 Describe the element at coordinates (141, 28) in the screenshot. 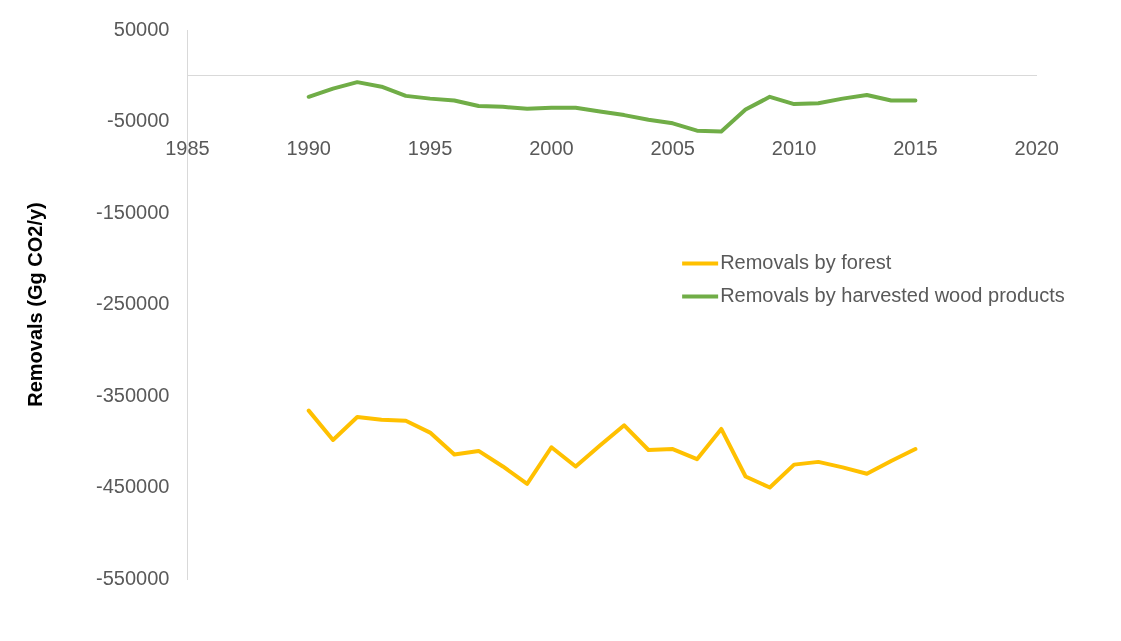

I see `y-tick-label: 50000` at that location.